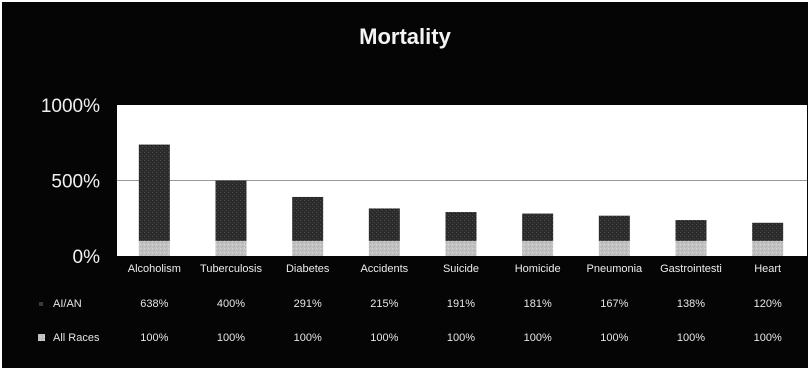 The width and height of the screenshot is (810, 372). I want to click on y-axis: 0% 500% 1000%, so click(70, 182).